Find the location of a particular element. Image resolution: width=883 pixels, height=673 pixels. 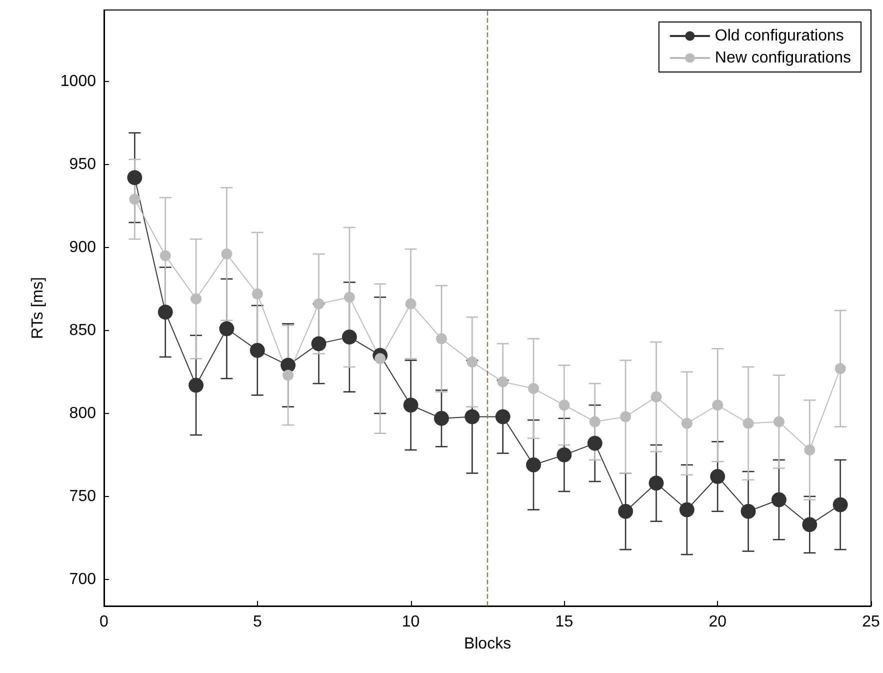

y-tick-label: 750 is located at coordinates (82, 496).